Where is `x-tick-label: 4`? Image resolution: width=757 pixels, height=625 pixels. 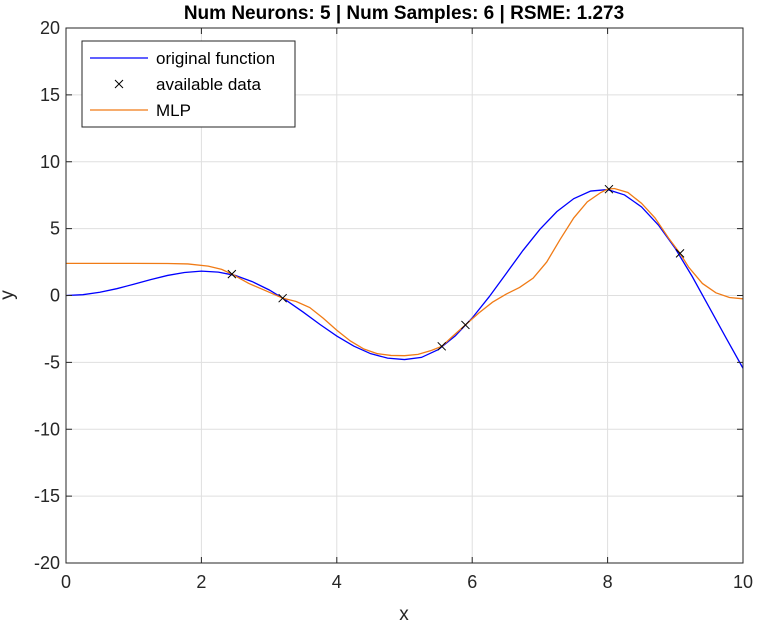 x-tick-label: 4 is located at coordinates (337, 582).